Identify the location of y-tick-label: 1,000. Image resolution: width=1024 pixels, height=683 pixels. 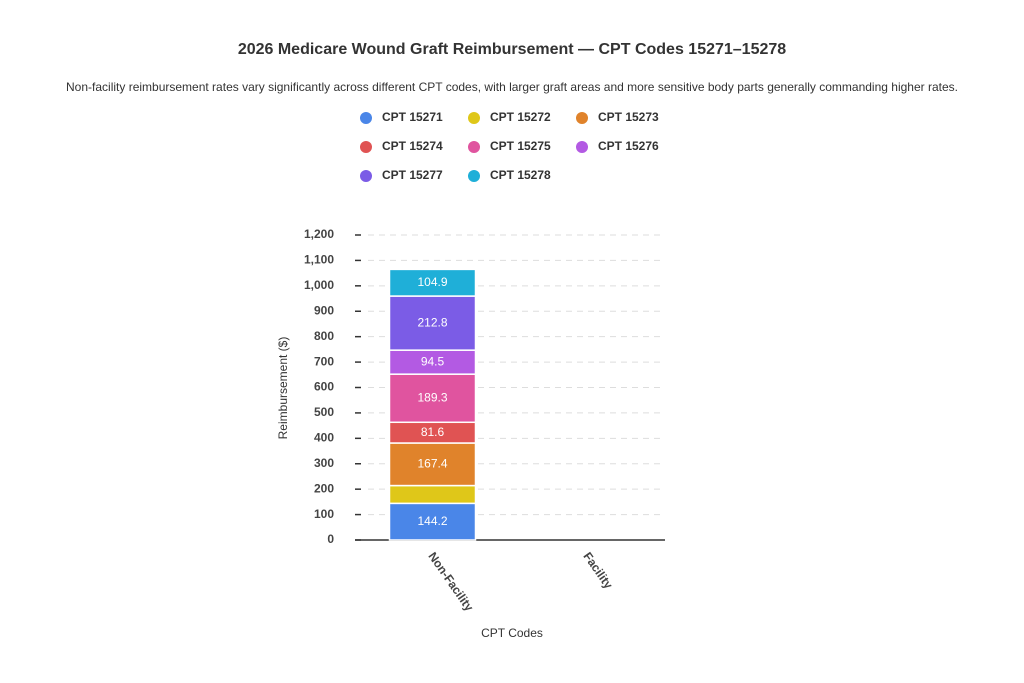
(319, 285).